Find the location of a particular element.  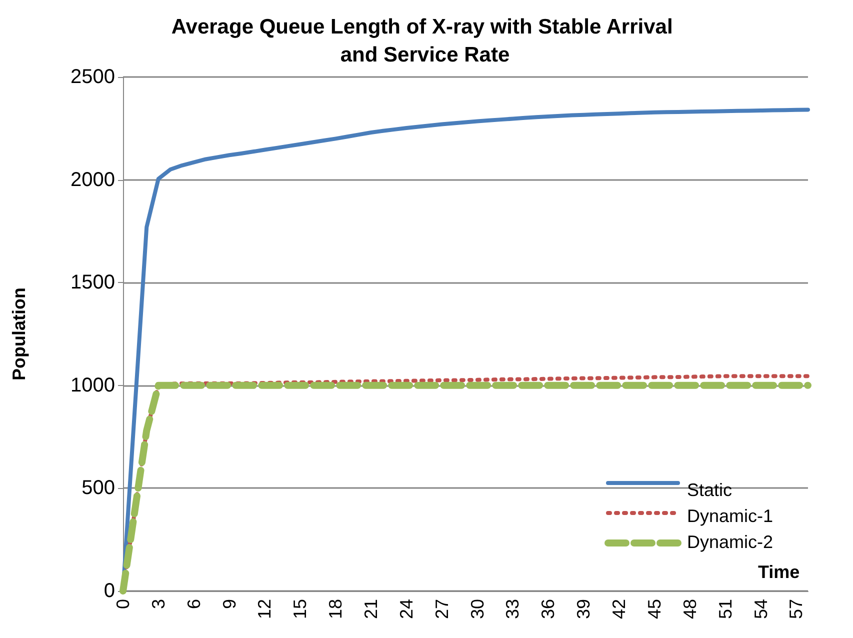

legend-label: Dynamic-1 is located at coordinates (730, 516).